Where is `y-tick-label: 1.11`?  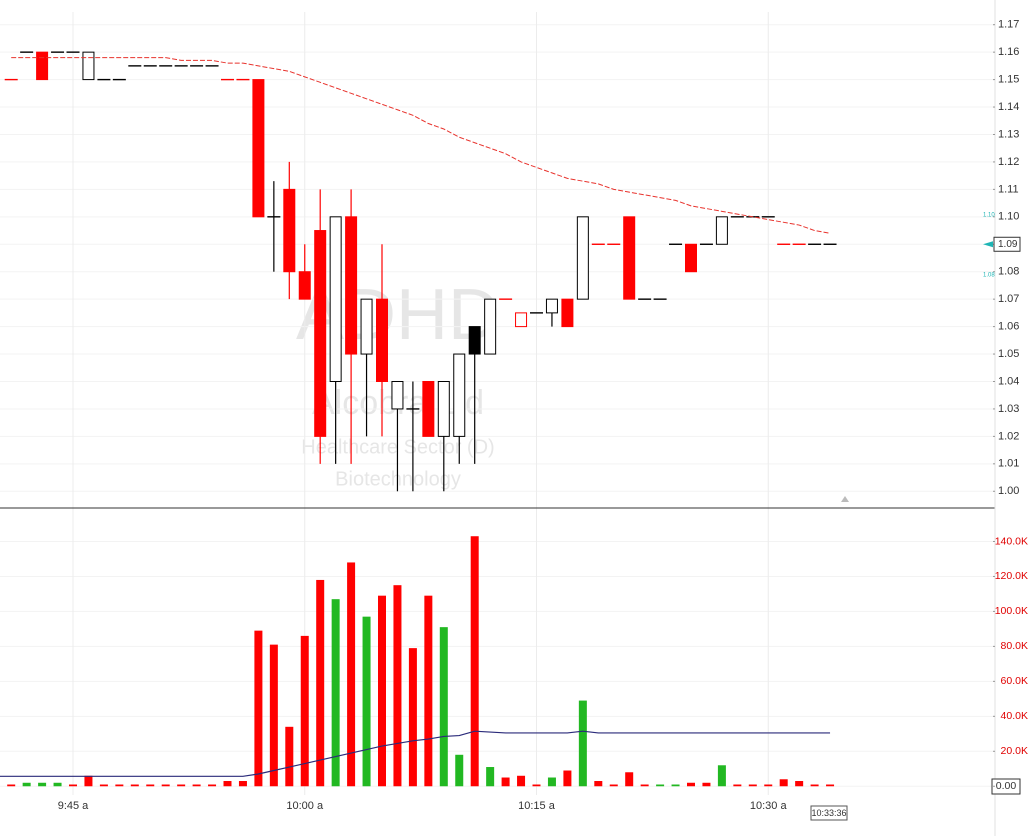
y-tick-label: 1.11 is located at coordinates (1008, 189).